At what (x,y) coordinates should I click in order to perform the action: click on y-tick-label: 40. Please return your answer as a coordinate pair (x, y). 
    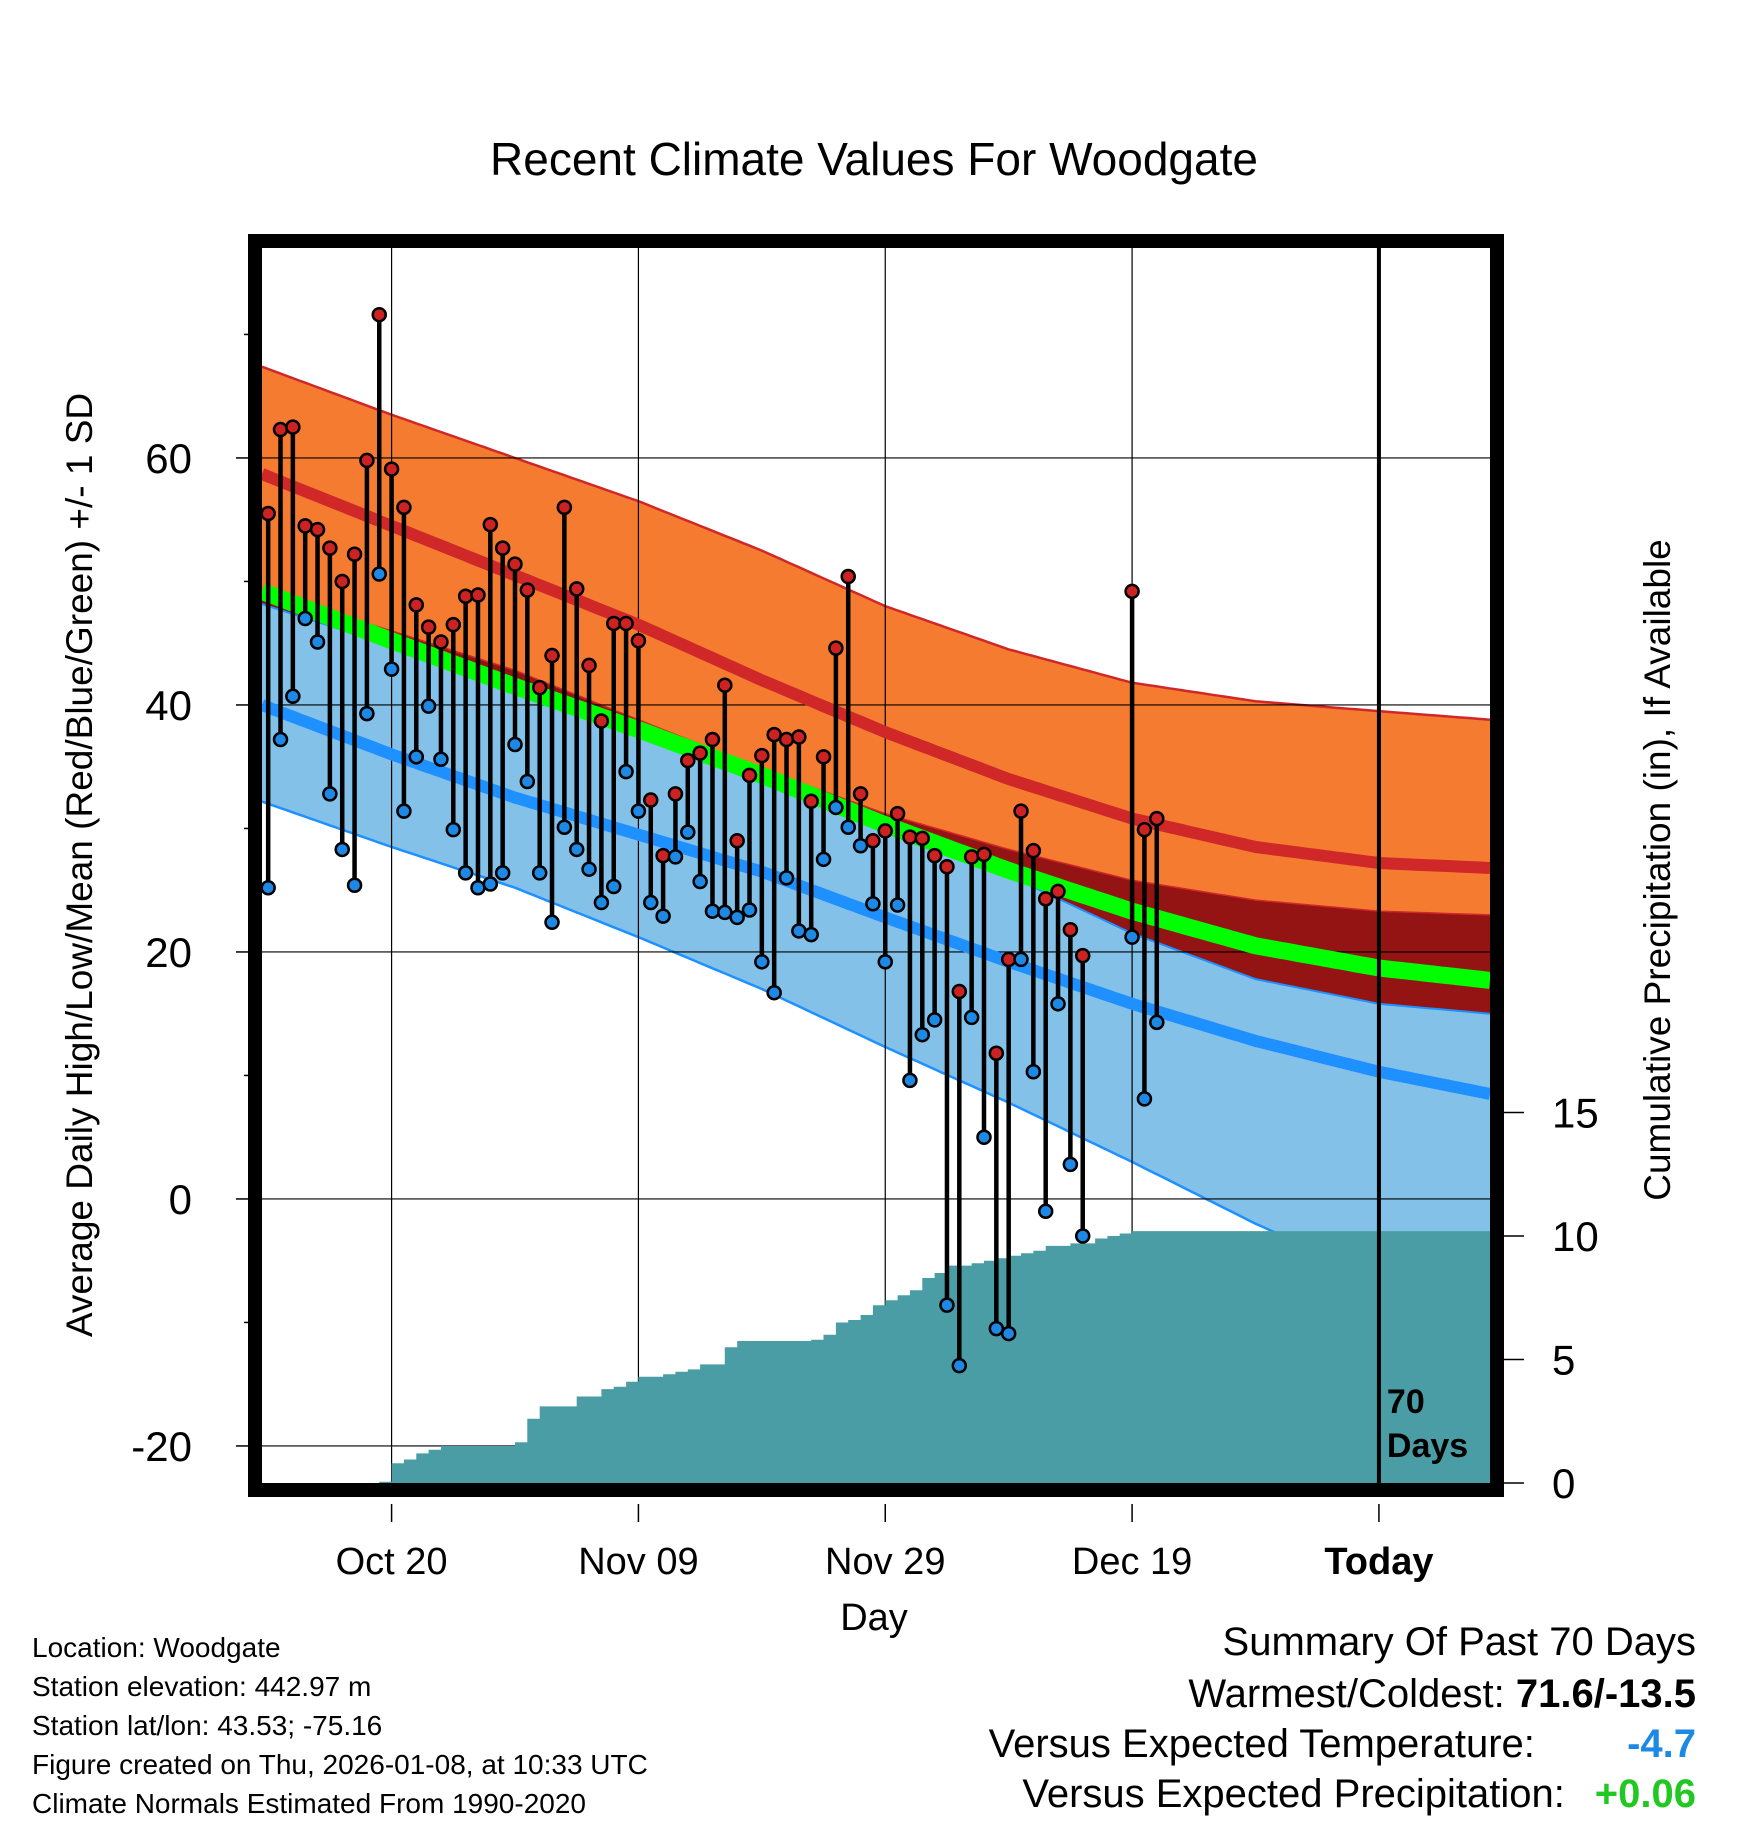
    Looking at the image, I should click on (168, 705).